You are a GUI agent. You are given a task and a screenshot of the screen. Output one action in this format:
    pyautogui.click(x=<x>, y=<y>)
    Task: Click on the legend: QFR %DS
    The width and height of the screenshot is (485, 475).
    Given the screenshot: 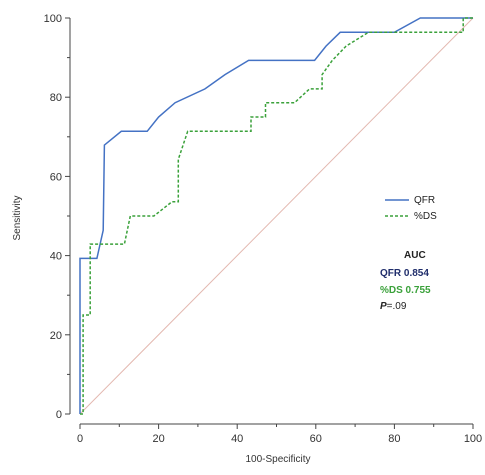 What is the action you would take?
    pyautogui.click(x=411, y=208)
    